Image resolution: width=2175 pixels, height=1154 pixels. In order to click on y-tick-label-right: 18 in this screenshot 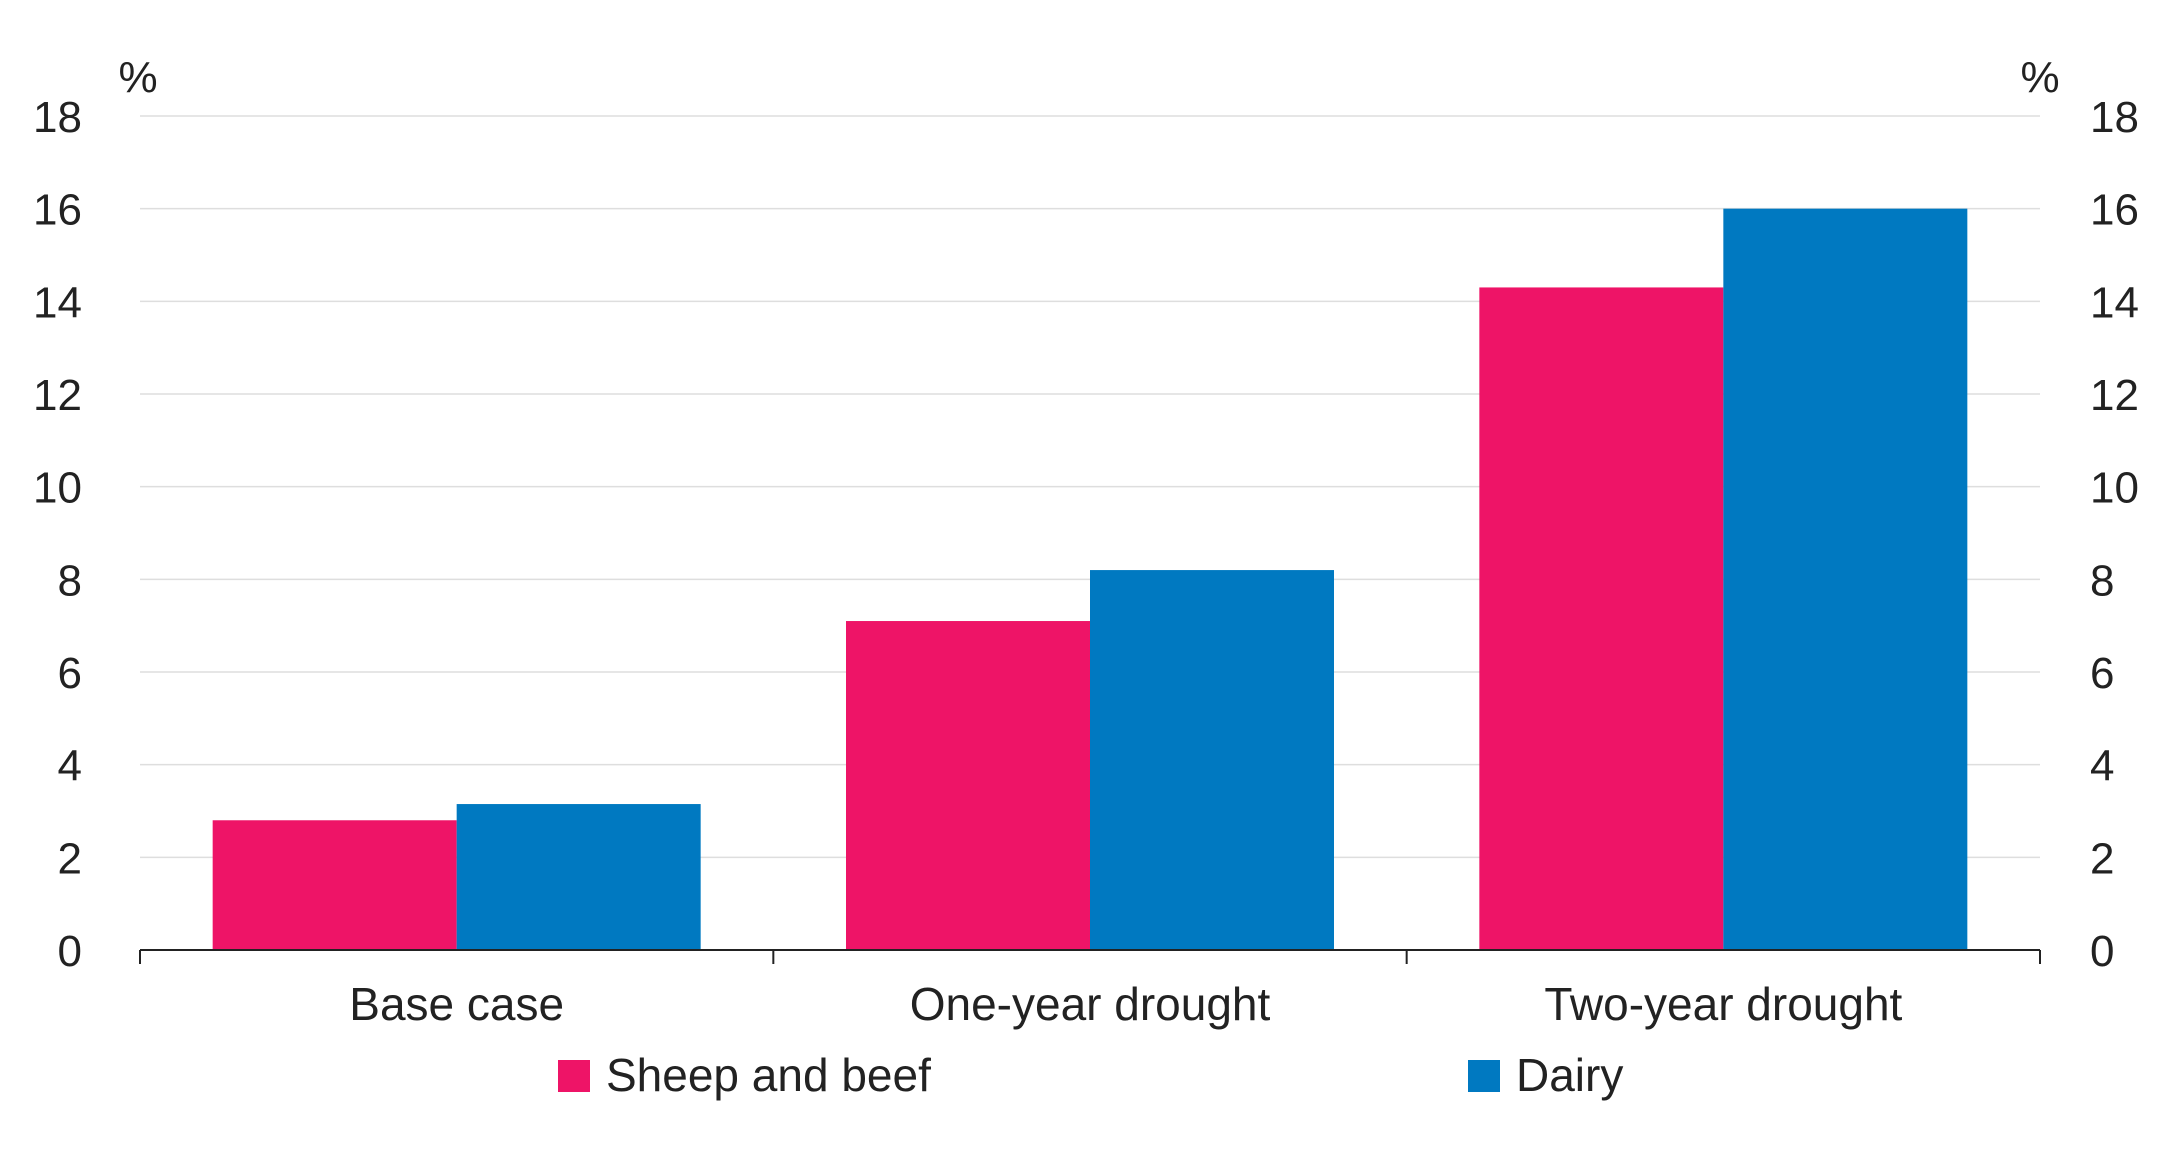, I will do `click(2114, 117)`.